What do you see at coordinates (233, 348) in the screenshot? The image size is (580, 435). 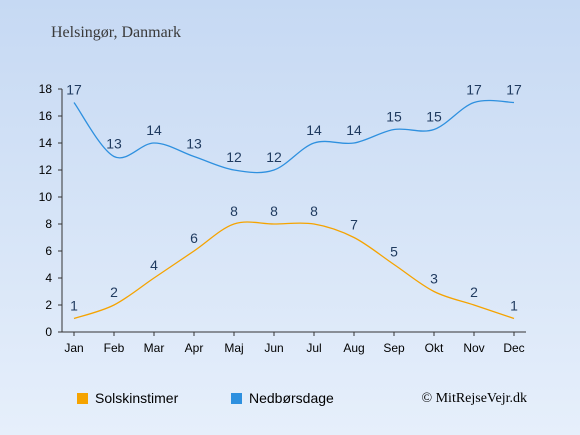 I see `x-tick-label: Maj` at bounding box center [233, 348].